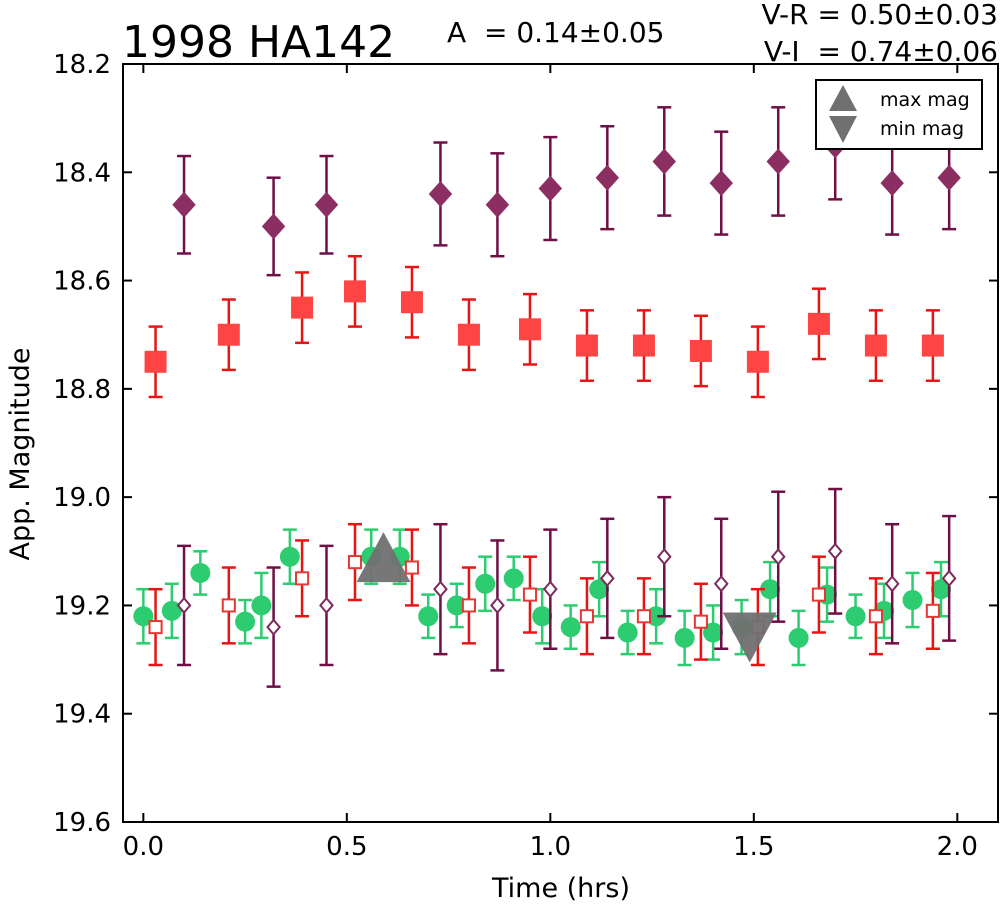 The width and height of the screenshot is (1001, 904). Describe the element at coordinates (749, 637) in the screenshot. I see `min-mag-marker` at that location.